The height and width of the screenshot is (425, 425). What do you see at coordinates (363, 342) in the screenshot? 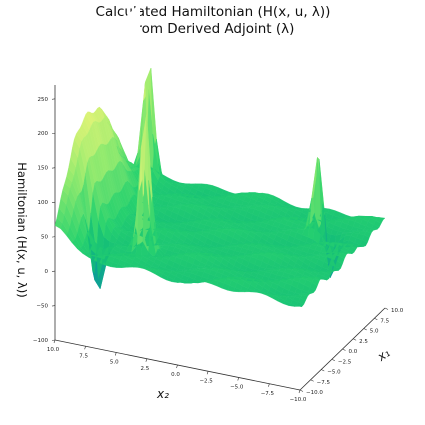
I see `x-tick-label: 2.5` at bounding box center [363, 342].